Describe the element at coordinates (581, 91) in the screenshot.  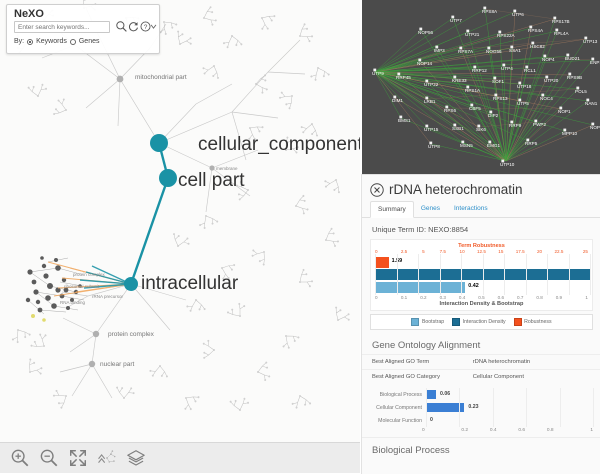
I see `gene-label: POL5` at that location.